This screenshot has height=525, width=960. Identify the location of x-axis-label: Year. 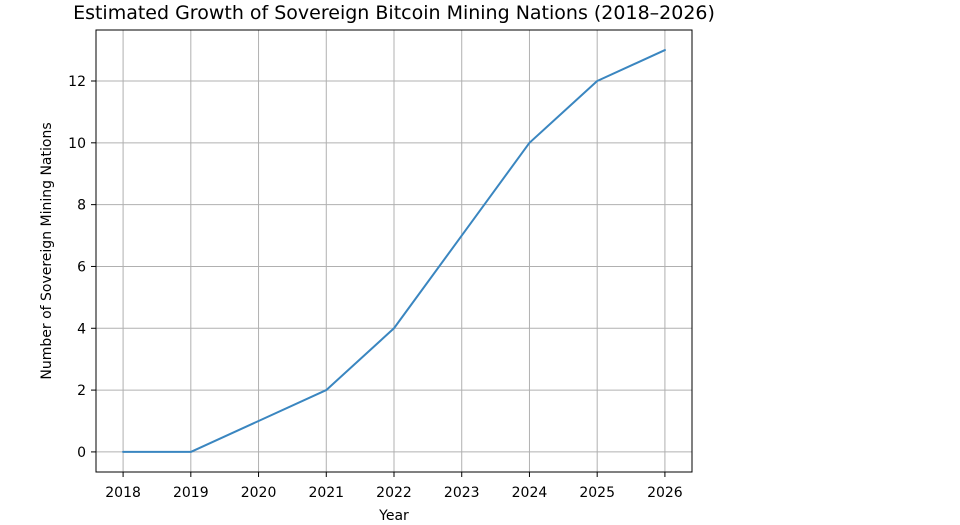
(393, 516).